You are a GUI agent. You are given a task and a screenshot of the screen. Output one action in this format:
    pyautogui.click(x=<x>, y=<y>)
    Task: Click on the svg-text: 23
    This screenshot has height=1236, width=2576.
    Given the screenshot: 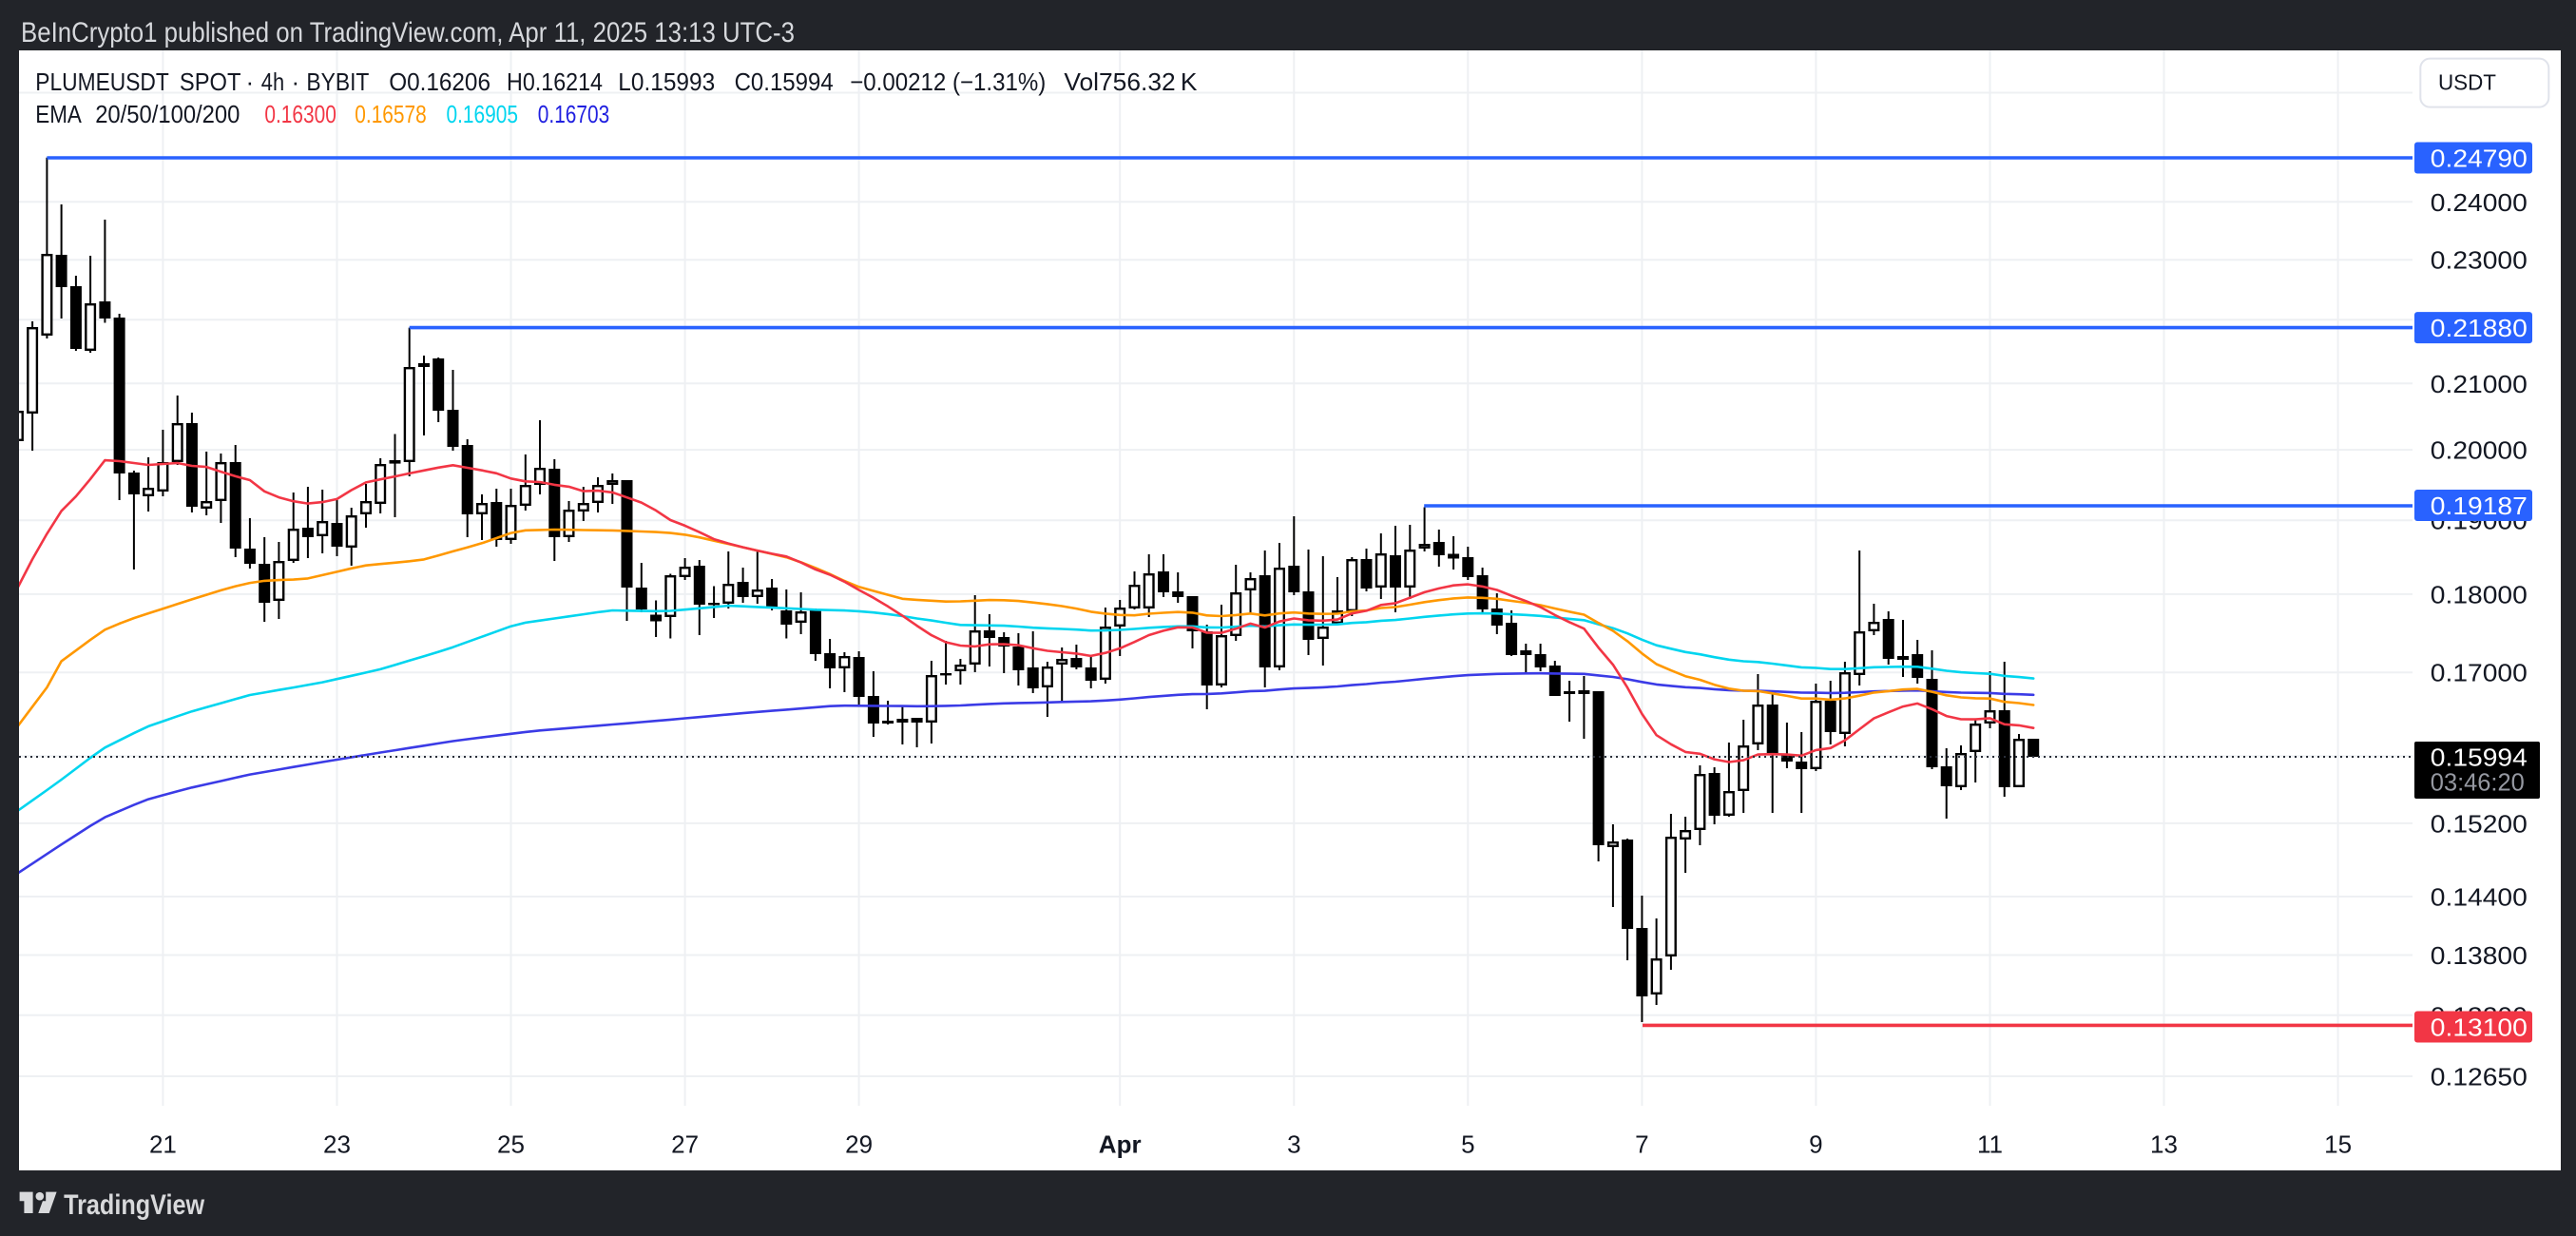 What is the action you would take?
    pyautogui.click(x=337, y=1144)
    